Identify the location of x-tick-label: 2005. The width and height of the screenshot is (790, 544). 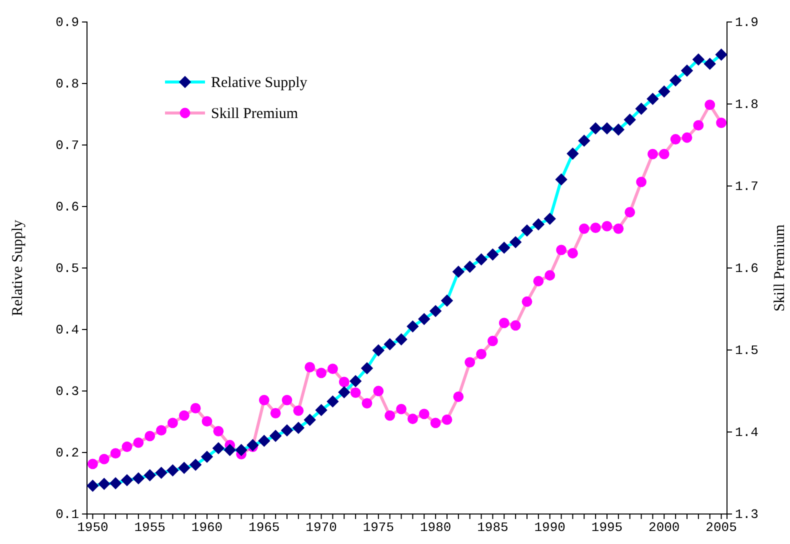
(721, 528).